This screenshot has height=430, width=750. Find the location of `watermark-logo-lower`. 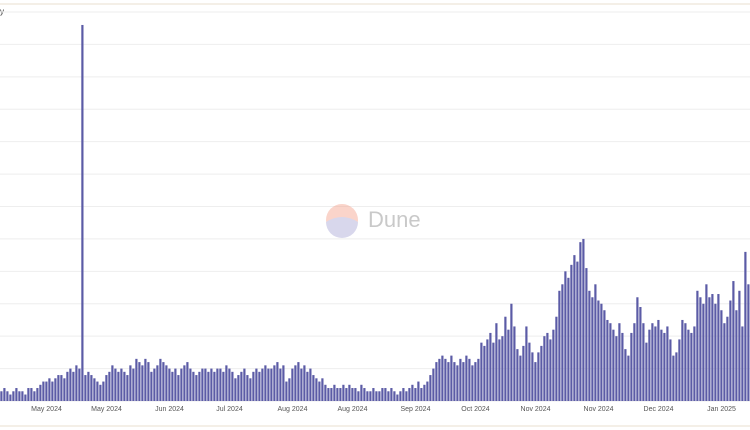

watermark-logo-lower is located at coordinates (342, 227).